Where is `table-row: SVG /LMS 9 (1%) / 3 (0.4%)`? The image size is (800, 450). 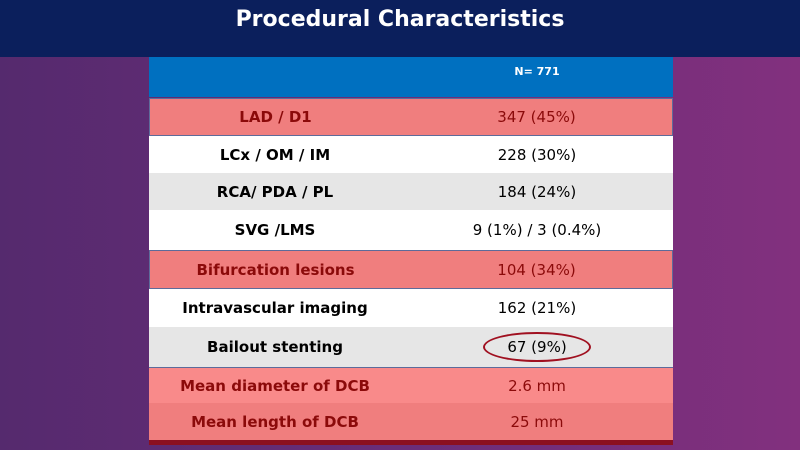
table-row: SVG /LMS 9 (1%) / 3 (0.4%) is located at coordinates (411, 230).